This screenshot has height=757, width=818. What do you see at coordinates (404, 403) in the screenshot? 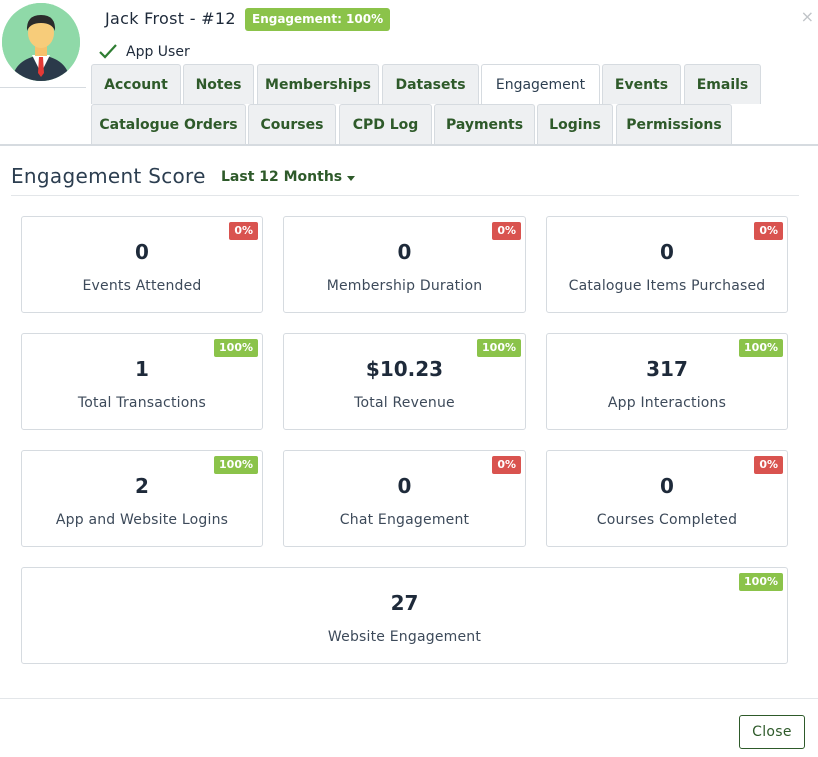
I see `metric-label: Total Revenue` at bounding box center [404, 403].